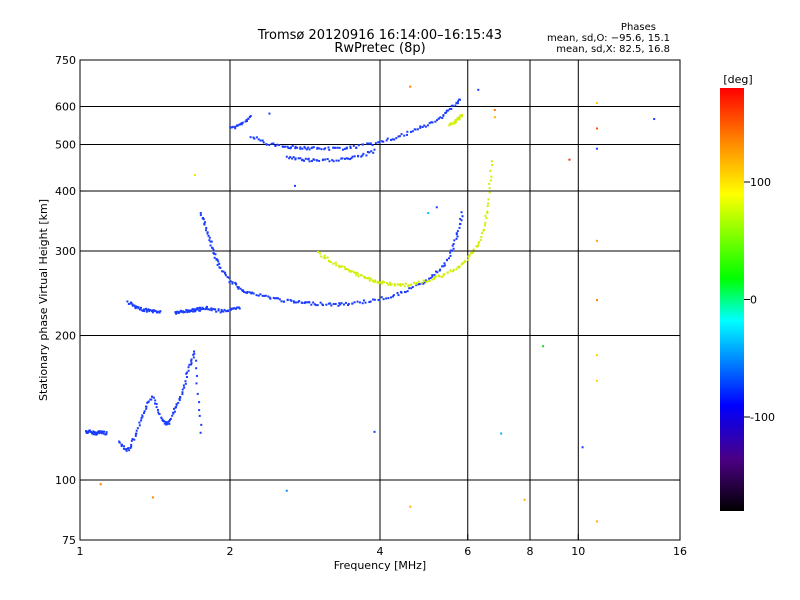  Describe the element at coordinates (380, 551) in the screenshot. I see `x-tick-label: 4` at that location.